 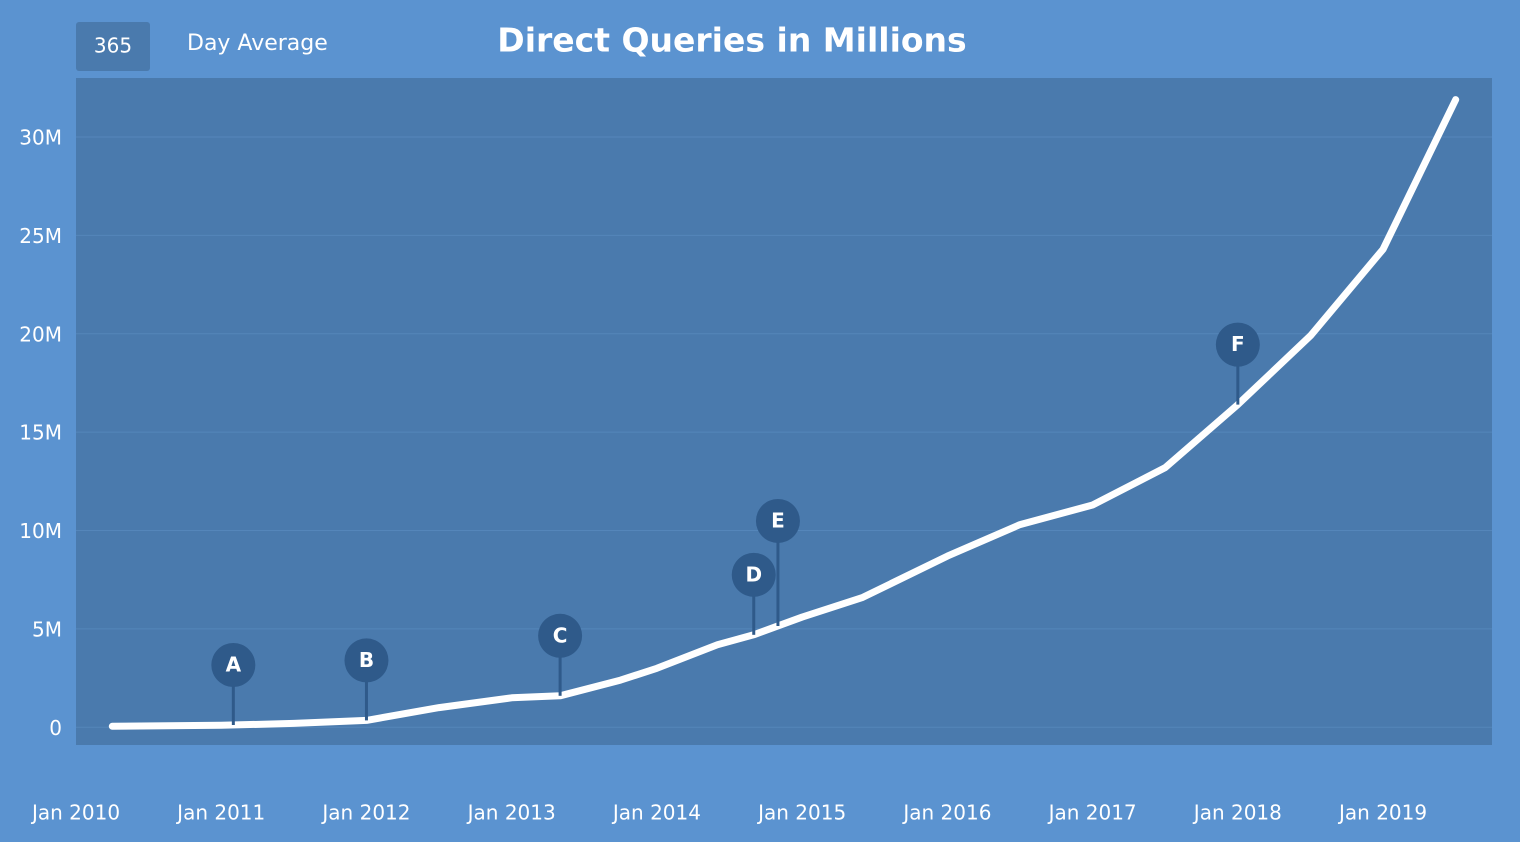 What do you see at coordinates (55, 728) in the screenshot?
I see `y-tick-label: 0` at bounding box center [55, 728].